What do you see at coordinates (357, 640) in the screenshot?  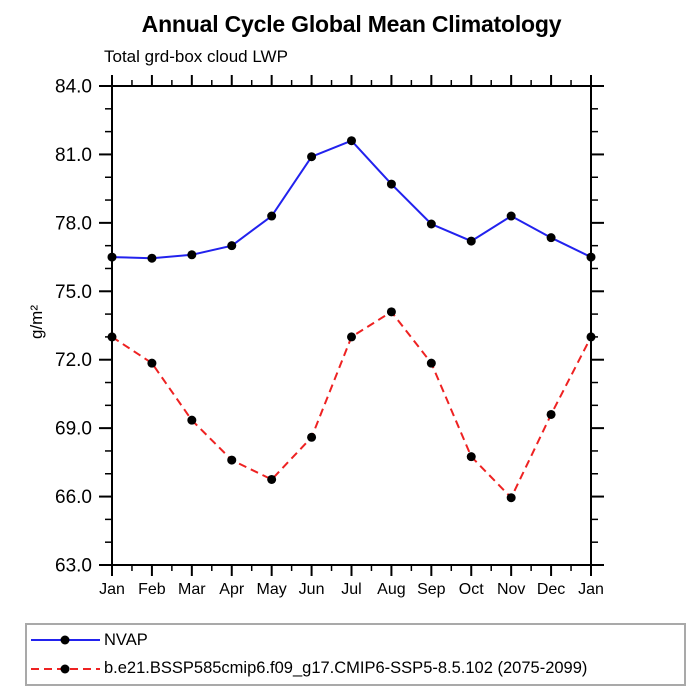 I see `legend-item-nvap: NVAP` at bounding box center [357, 640].